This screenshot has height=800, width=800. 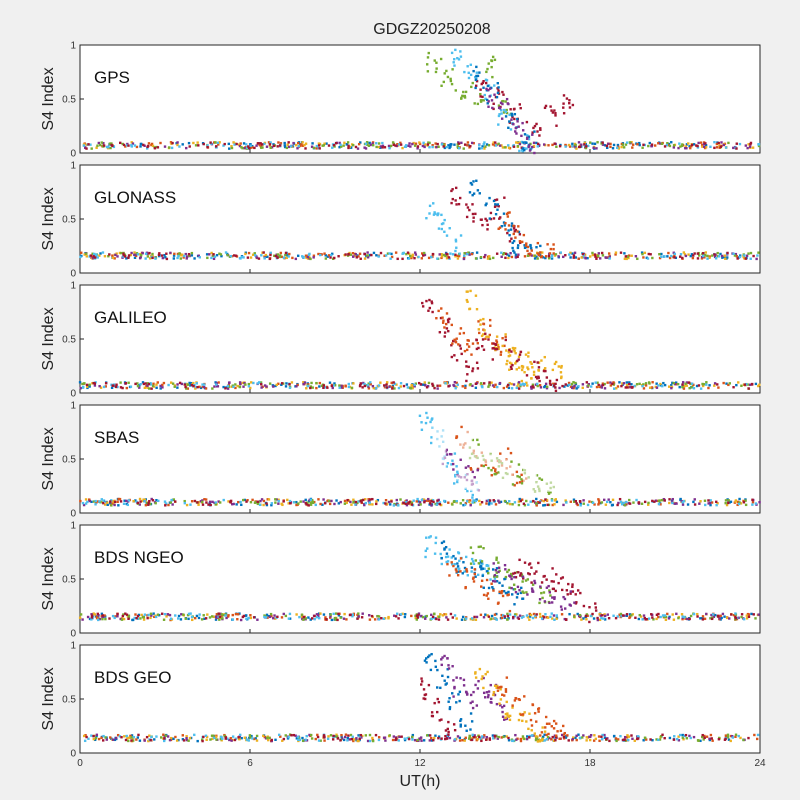 I want to click on figure-title: GDGZ20250208, so click(x=432, y=29).